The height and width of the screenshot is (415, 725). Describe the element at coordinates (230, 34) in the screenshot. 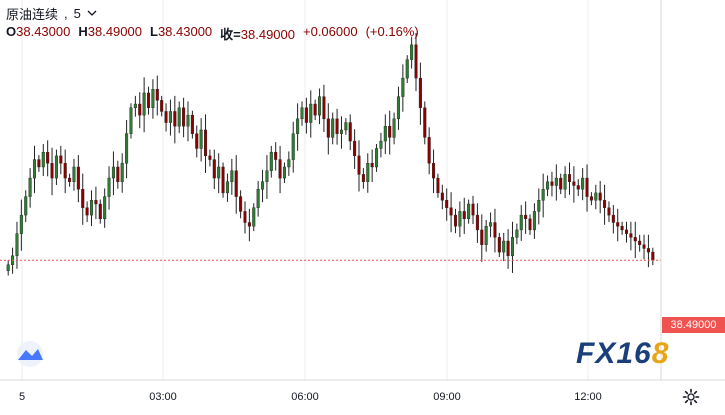

I see `close-label: 收=` at that location.